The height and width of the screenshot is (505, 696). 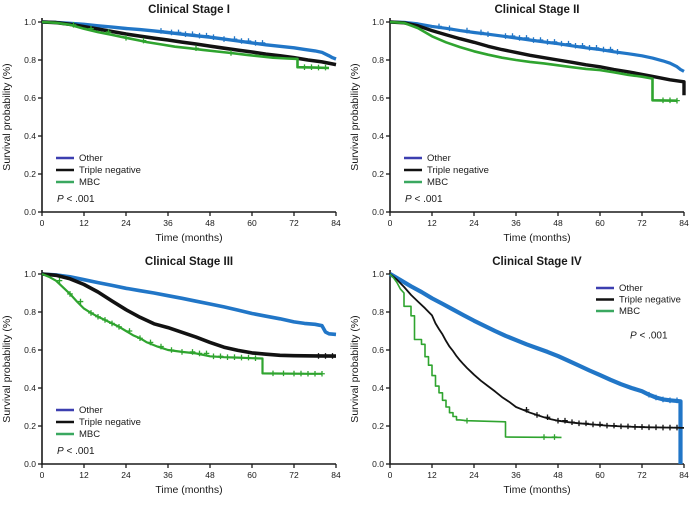 What do you see at coordinates (537, 10) in the screenshot?
I see `chart-title: Clinical Stage II` at bounding box center [537, 10].